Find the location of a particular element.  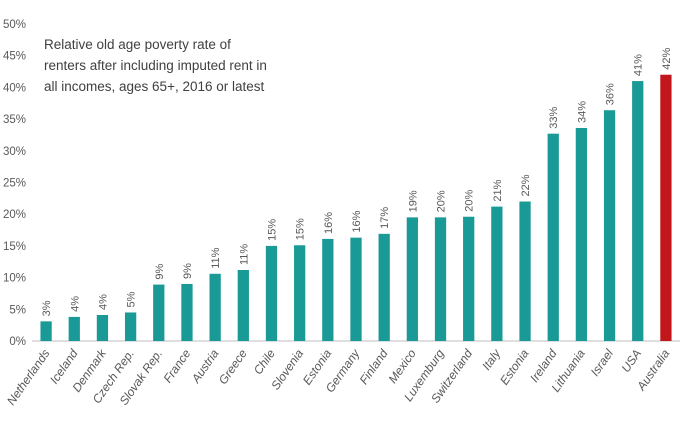

x-tick-label: France is located at coordinates (177, 365).